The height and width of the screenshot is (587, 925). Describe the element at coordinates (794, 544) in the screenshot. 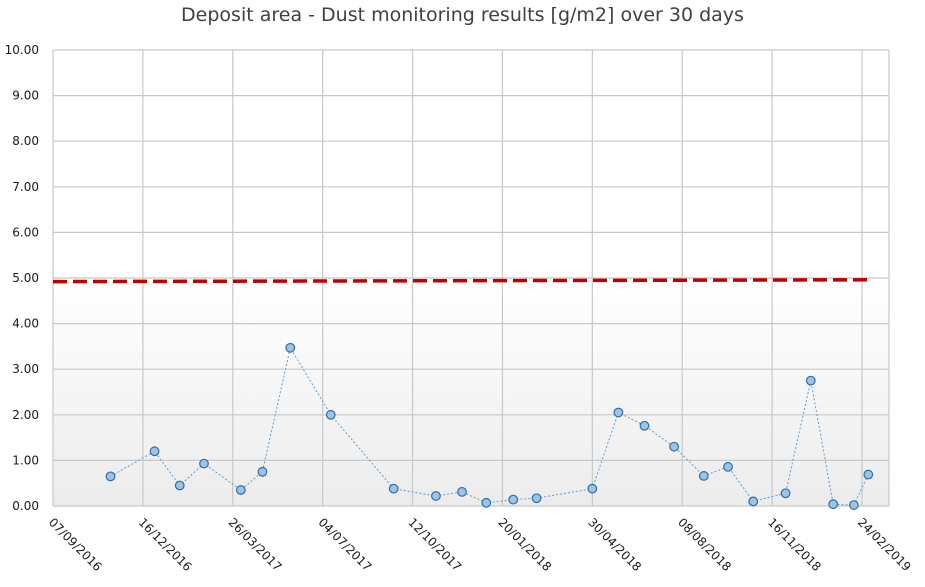

I see `x-tick-label: 16/11/2018` at that location.